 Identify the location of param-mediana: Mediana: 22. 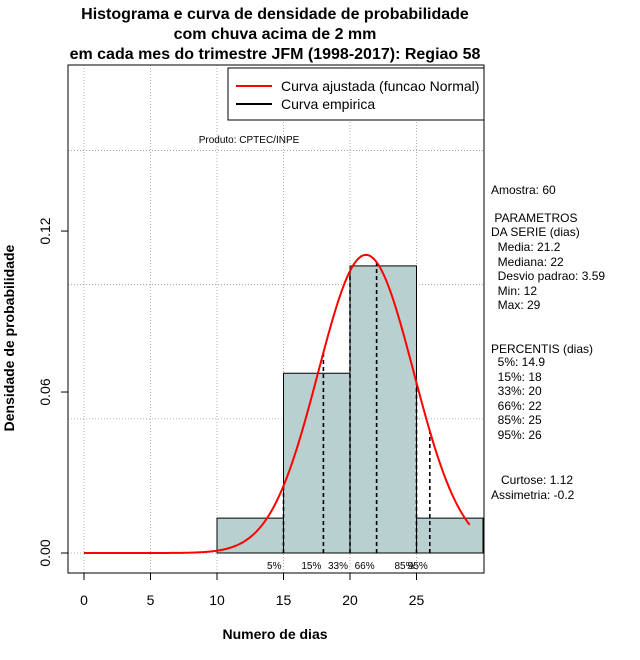
(527, 262).